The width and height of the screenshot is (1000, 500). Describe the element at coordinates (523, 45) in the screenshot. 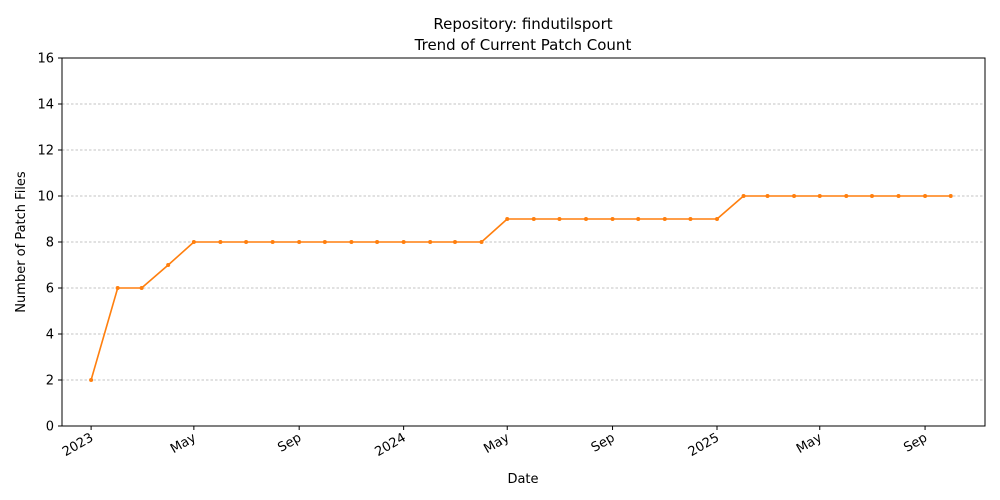

I see `chart-subtitle: Trend of Current Patch Count` at that location.